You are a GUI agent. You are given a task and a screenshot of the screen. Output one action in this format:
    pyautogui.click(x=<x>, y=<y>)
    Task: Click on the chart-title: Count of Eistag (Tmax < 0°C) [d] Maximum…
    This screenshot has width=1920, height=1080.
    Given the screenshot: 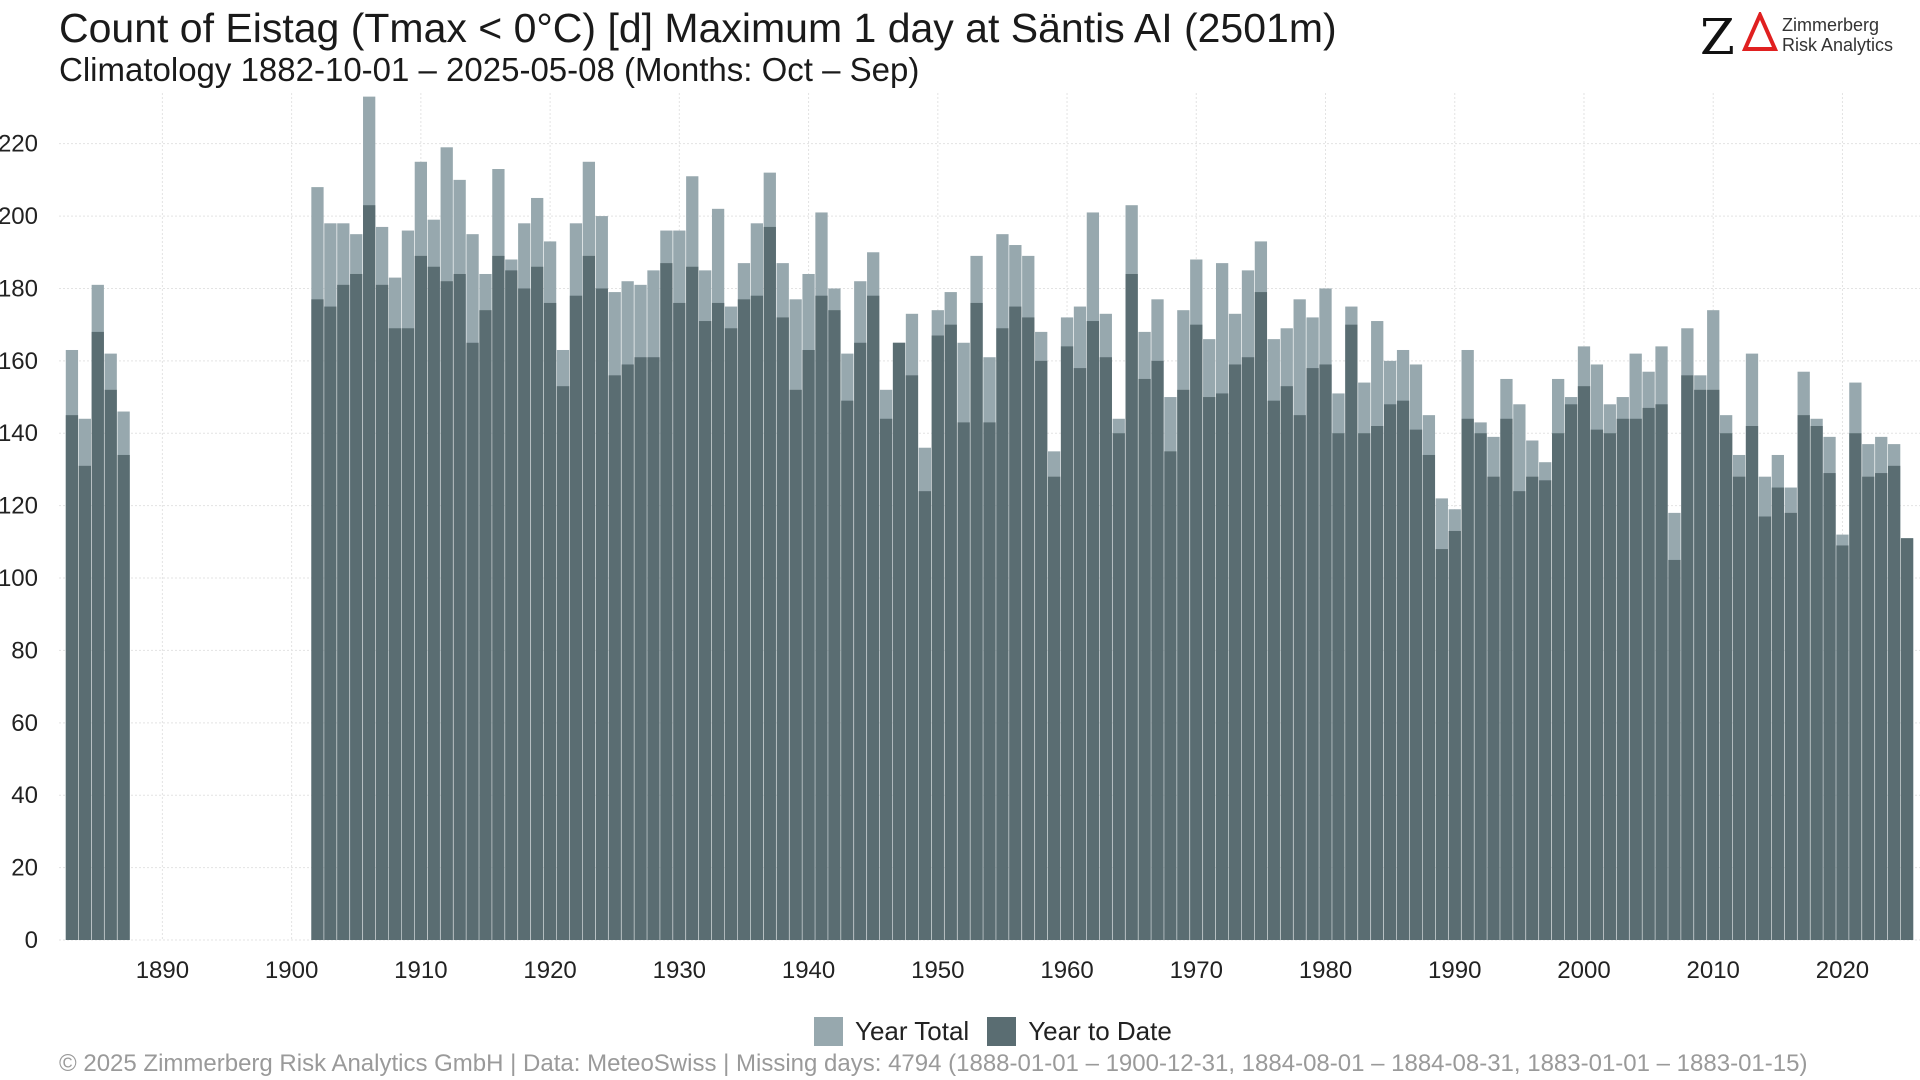 What is the action you would take?
    pyautogui.click(x=698, y=28)
    